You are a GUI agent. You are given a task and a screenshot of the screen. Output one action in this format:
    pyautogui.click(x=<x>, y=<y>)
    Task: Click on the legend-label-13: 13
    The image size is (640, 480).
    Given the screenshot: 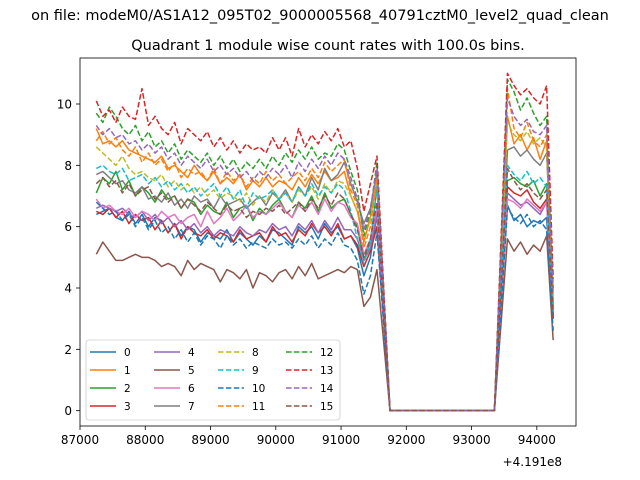 What is the action you would take?
    pyautogui.click(x=326, y=371)
    